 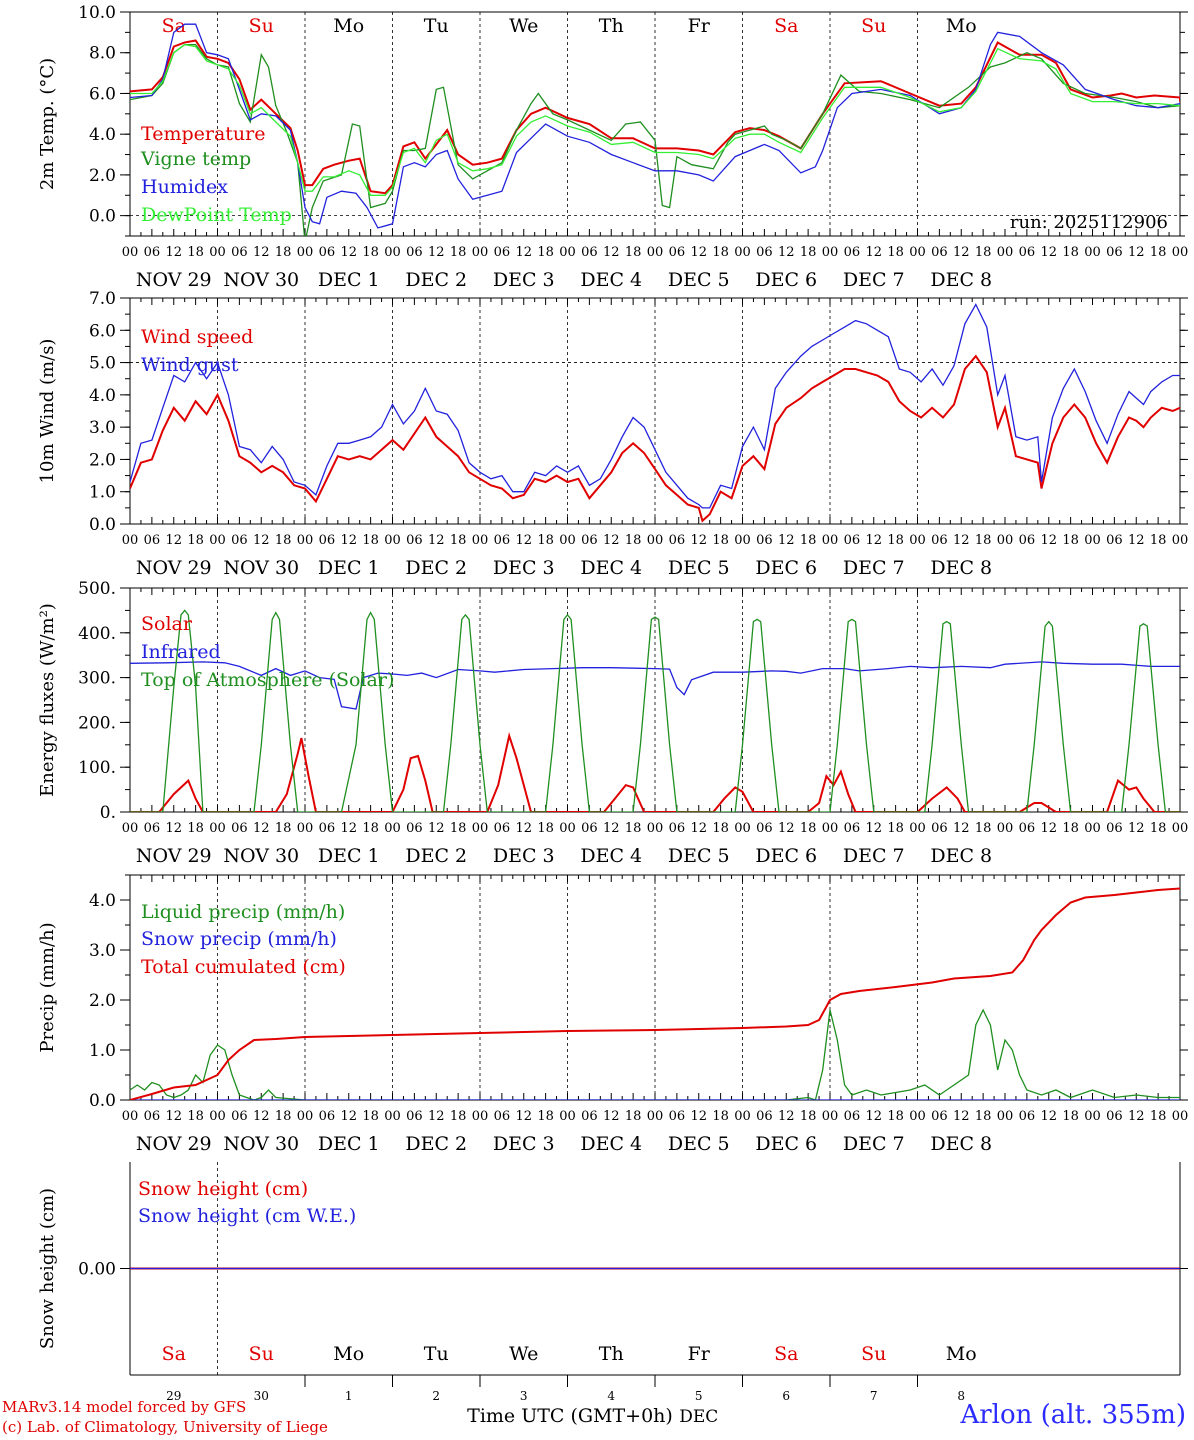 What do you see at coordinates (102, 176) in the screenshot?
I see `y-tick-label: 2.0` at bounding box center [102, 176].